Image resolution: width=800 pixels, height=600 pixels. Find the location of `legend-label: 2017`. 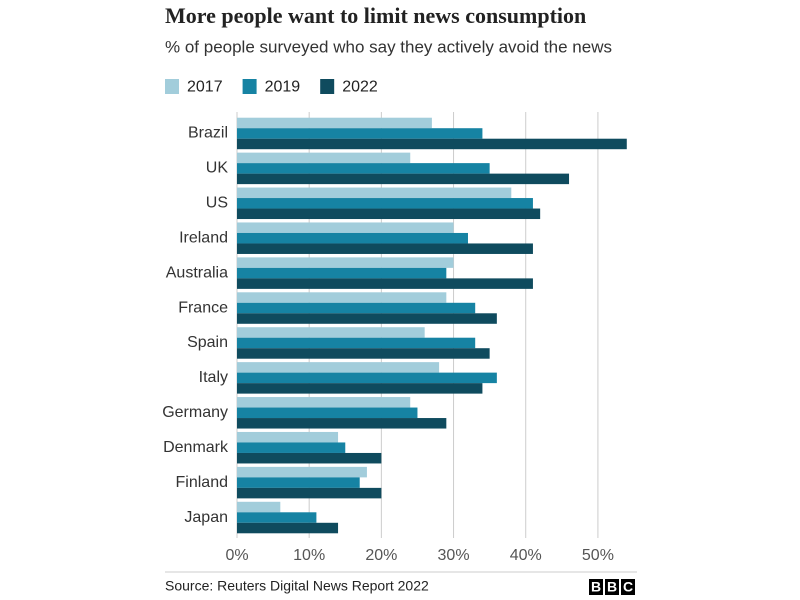

legend-label: 2017 is located at coordinates (205, 87).